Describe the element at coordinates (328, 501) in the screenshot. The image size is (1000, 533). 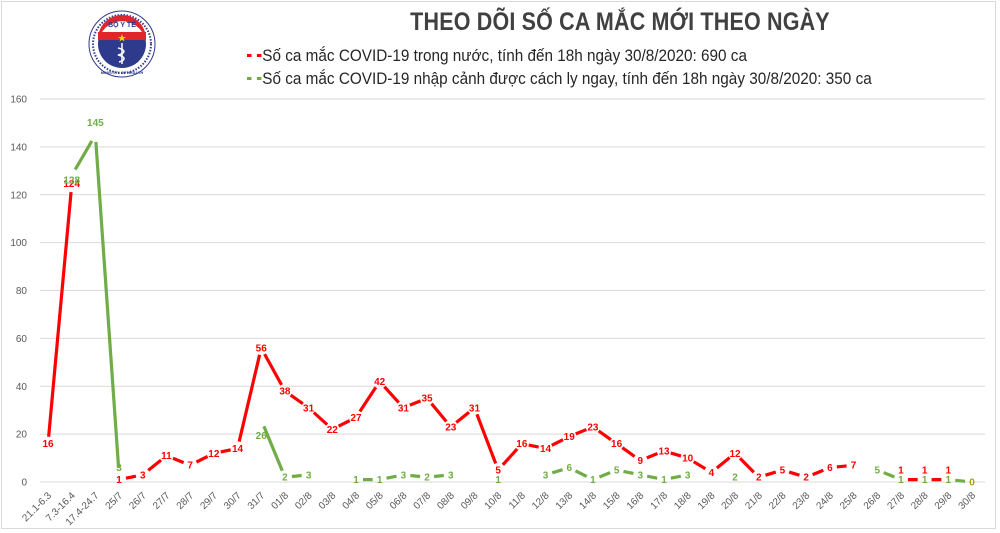
I see `x-tick-label: 03/8` at that location.